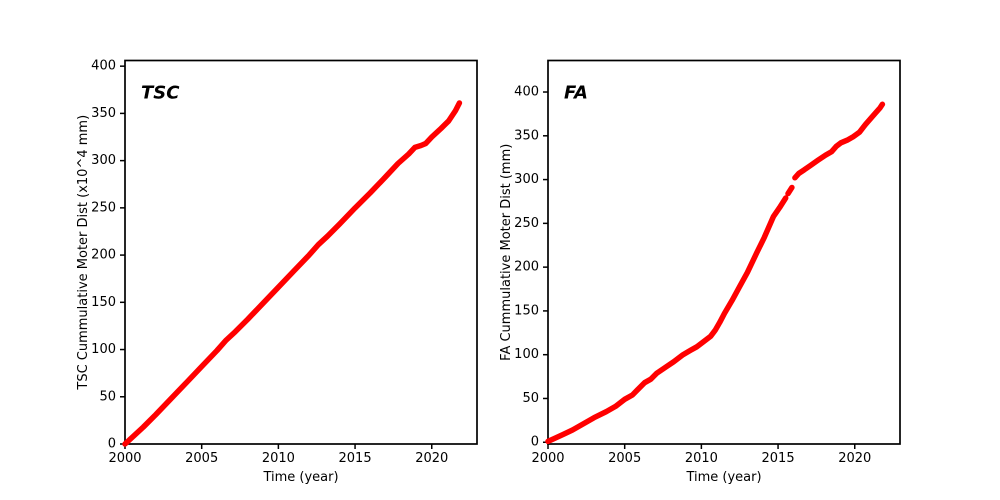 The height and width of the screenshot is (500, 1000). What do you see at coordinates (83, 253) in the screenshot?
I see `y-axis-label: TSC Cummulative Moter Dist (x10^4 mm)` at bounding box center [83, 253].